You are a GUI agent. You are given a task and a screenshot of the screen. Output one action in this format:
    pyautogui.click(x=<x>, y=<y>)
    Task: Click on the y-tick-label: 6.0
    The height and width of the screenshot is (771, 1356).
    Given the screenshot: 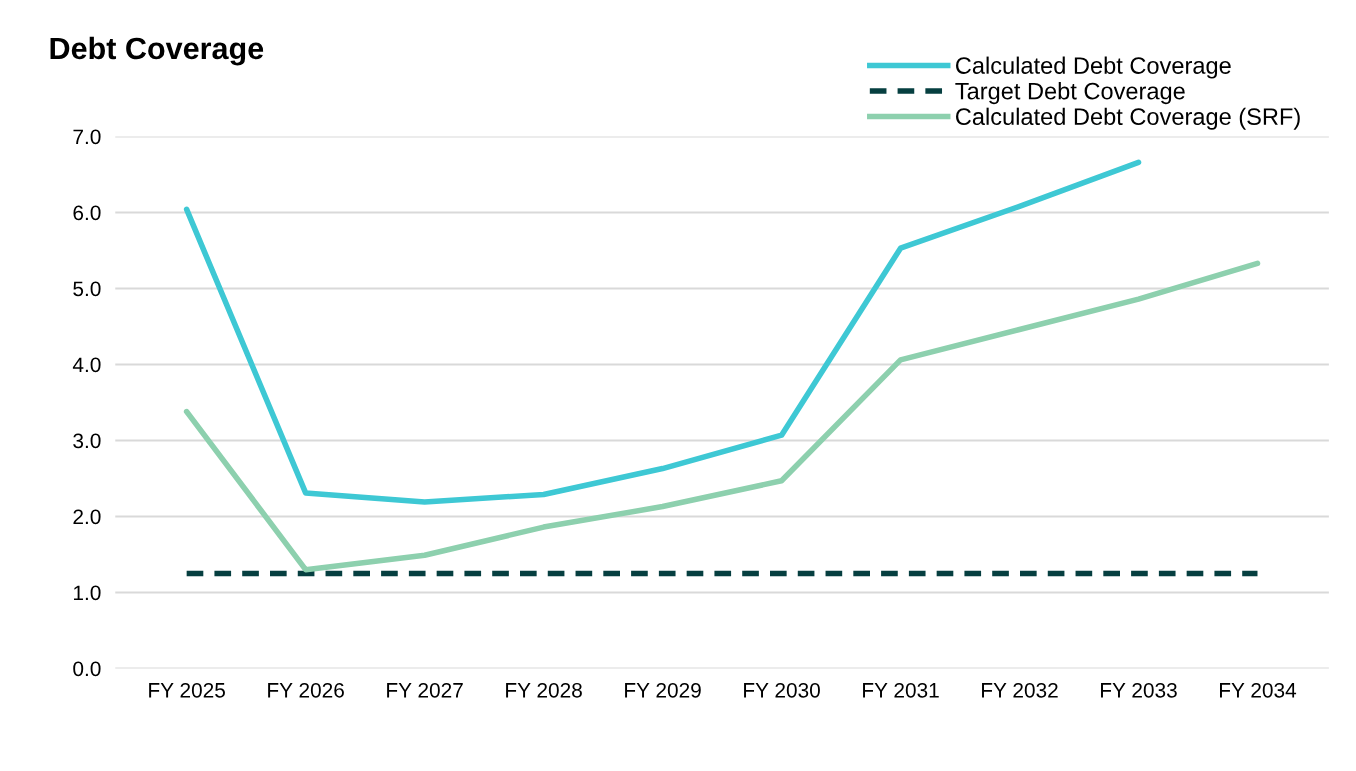 What is the action you would take?
    pyautogui.click(x=87, y=213)
    